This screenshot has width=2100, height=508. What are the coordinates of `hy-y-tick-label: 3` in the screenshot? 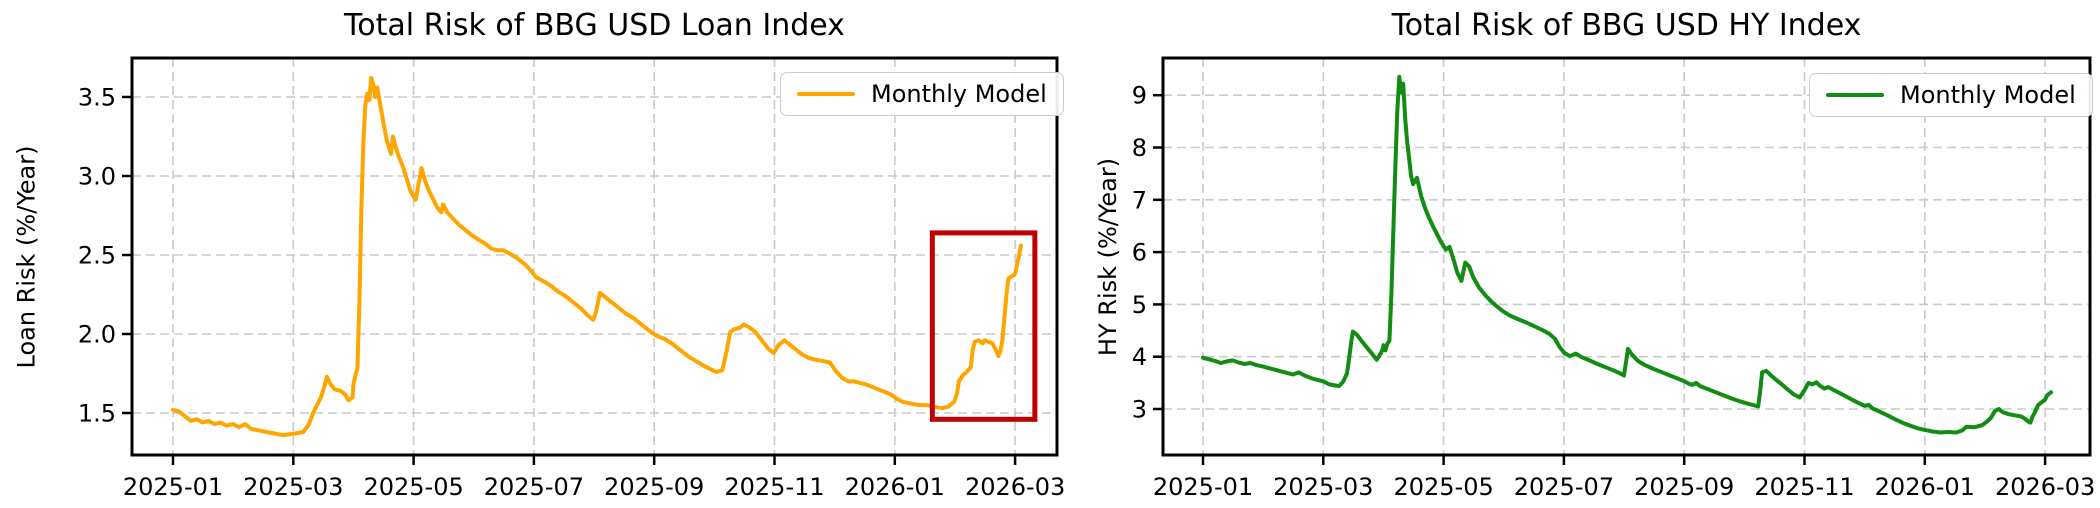 It's located at (1139, 410).